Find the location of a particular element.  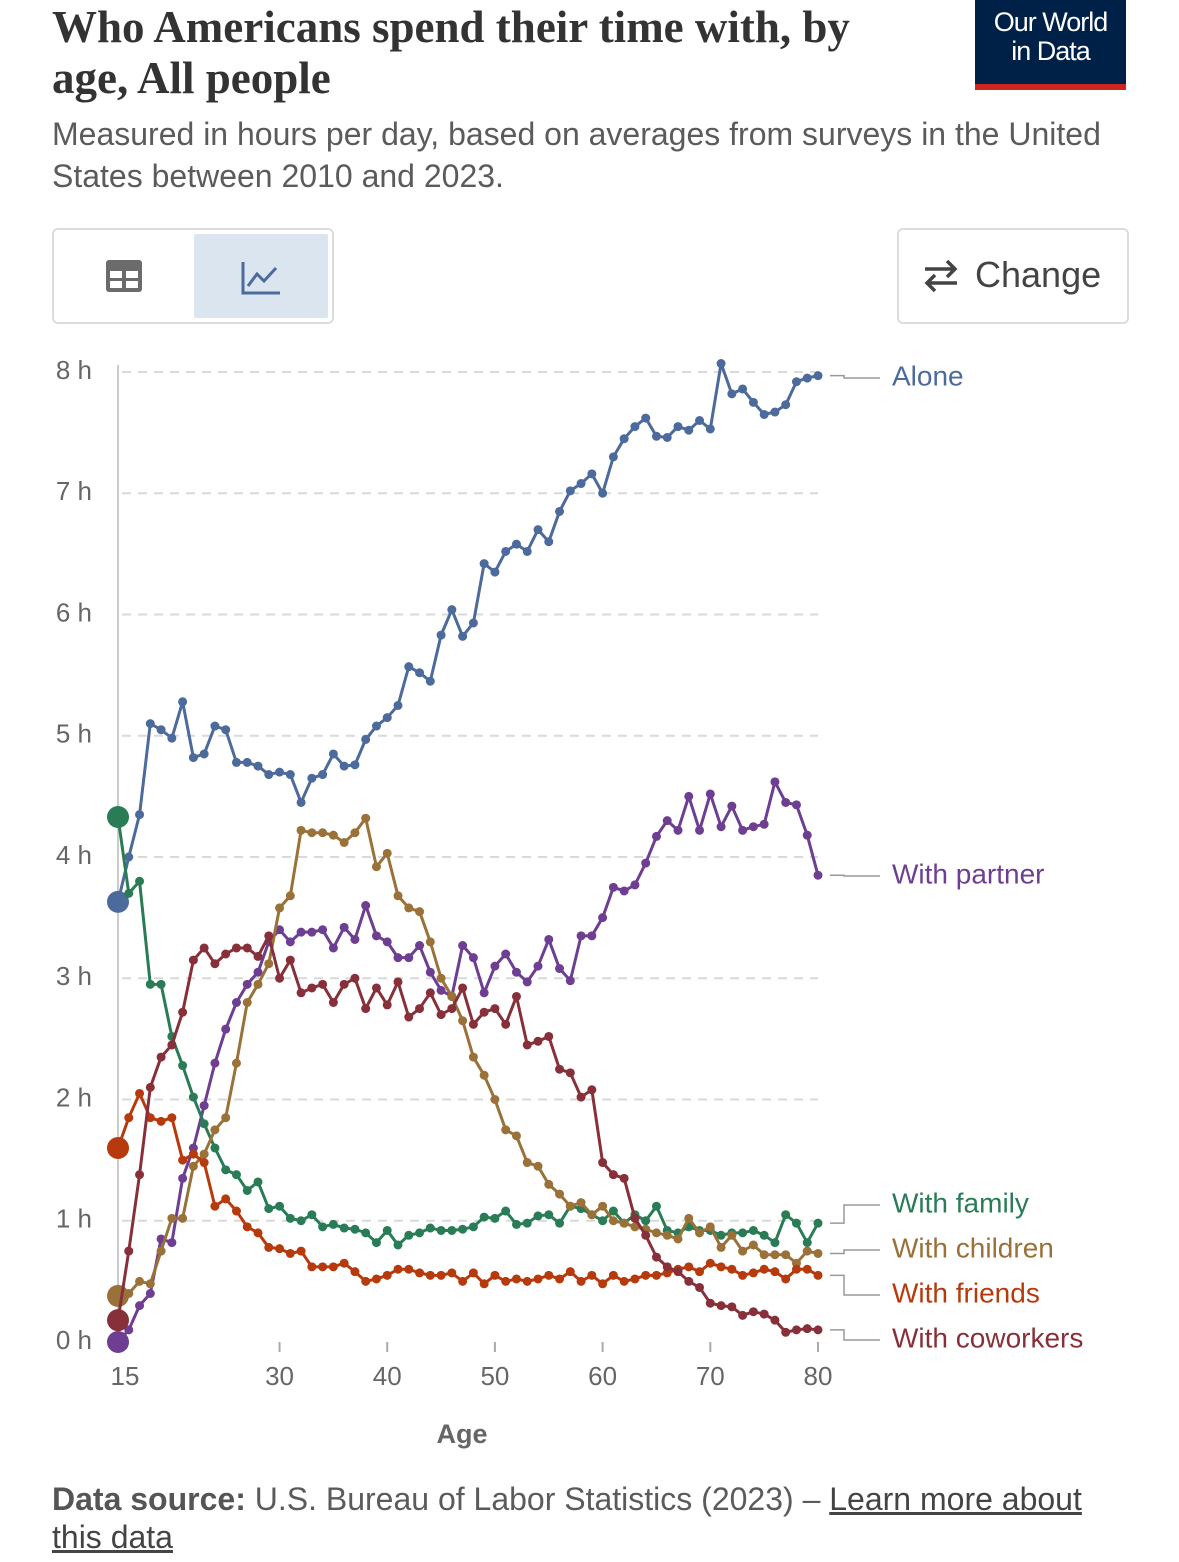

legend-connector is located at coordinates (855, 376).